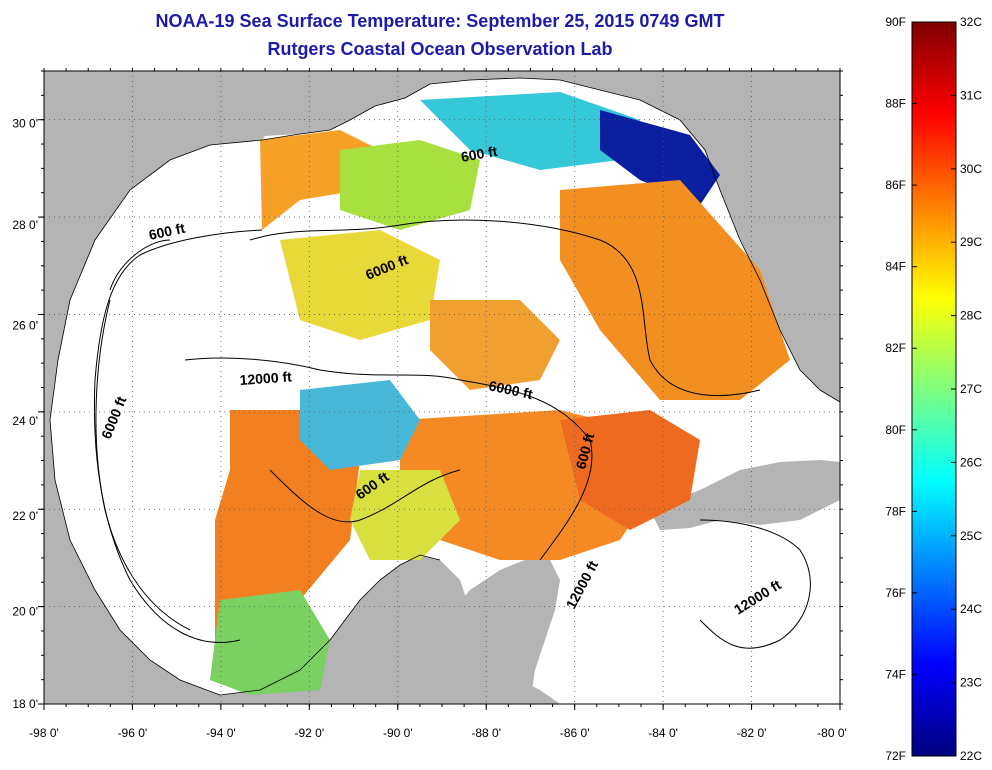 The image size is (992, 770). I want to click on colorbar-ticks, so click(934, 389).